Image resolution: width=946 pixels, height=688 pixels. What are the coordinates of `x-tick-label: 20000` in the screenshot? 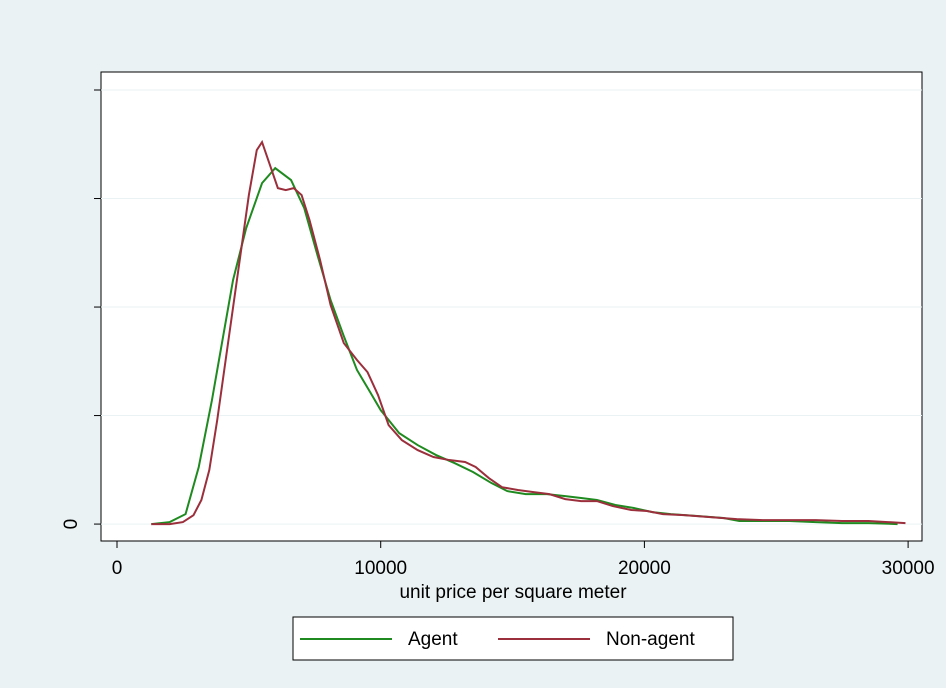 It's located at (644, 568).